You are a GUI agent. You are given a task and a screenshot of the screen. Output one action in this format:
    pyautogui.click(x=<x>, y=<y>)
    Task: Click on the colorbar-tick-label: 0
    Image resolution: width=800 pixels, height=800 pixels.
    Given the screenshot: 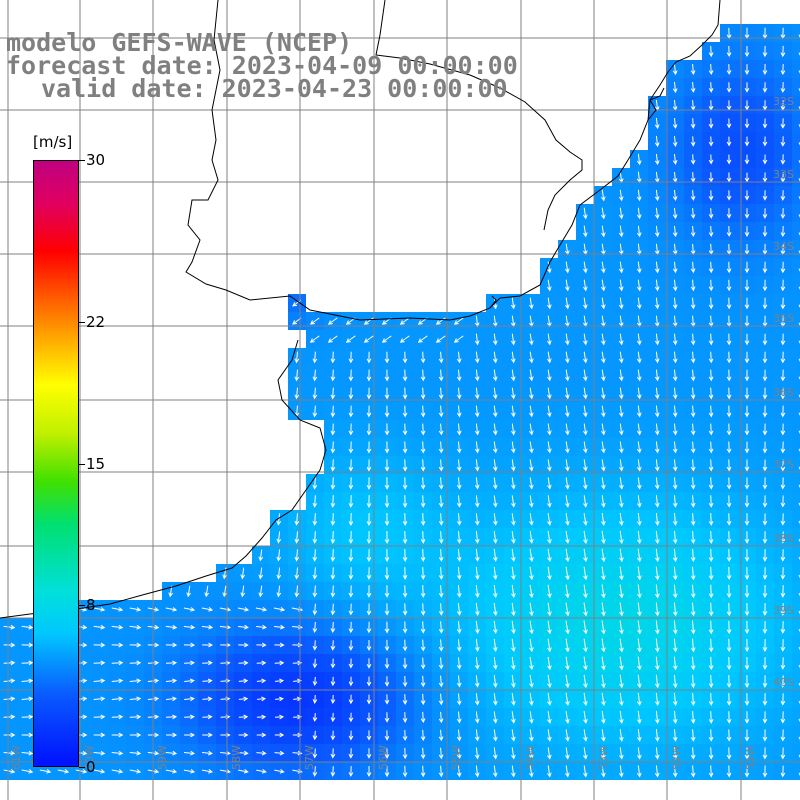 What is the action you would take?
    pyautogui.click(x=91, y=767)
    